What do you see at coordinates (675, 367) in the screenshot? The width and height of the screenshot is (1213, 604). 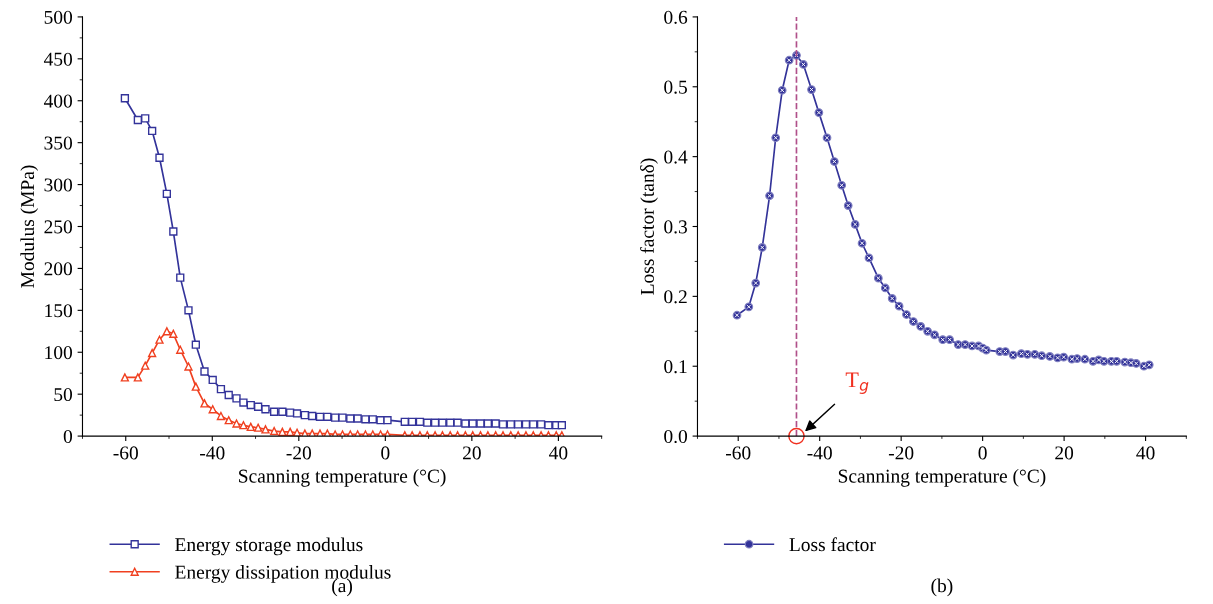 I see `y-tick-label: 0.1` at bounding box center [675, 367].